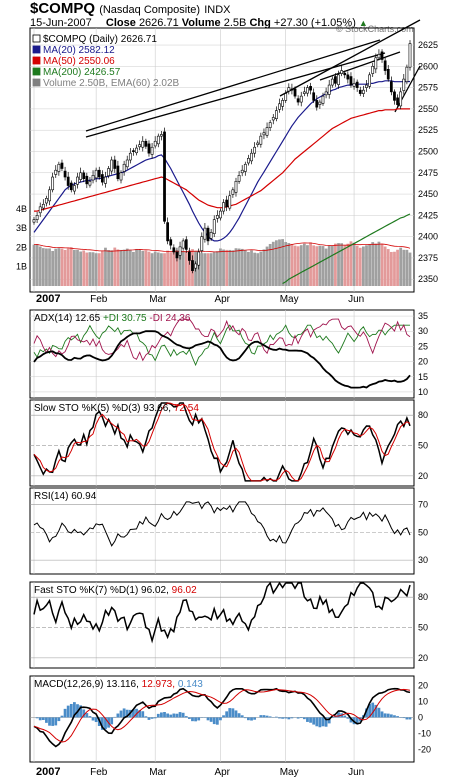  I want to click on bottom-x-label: May, so click(289, 772).